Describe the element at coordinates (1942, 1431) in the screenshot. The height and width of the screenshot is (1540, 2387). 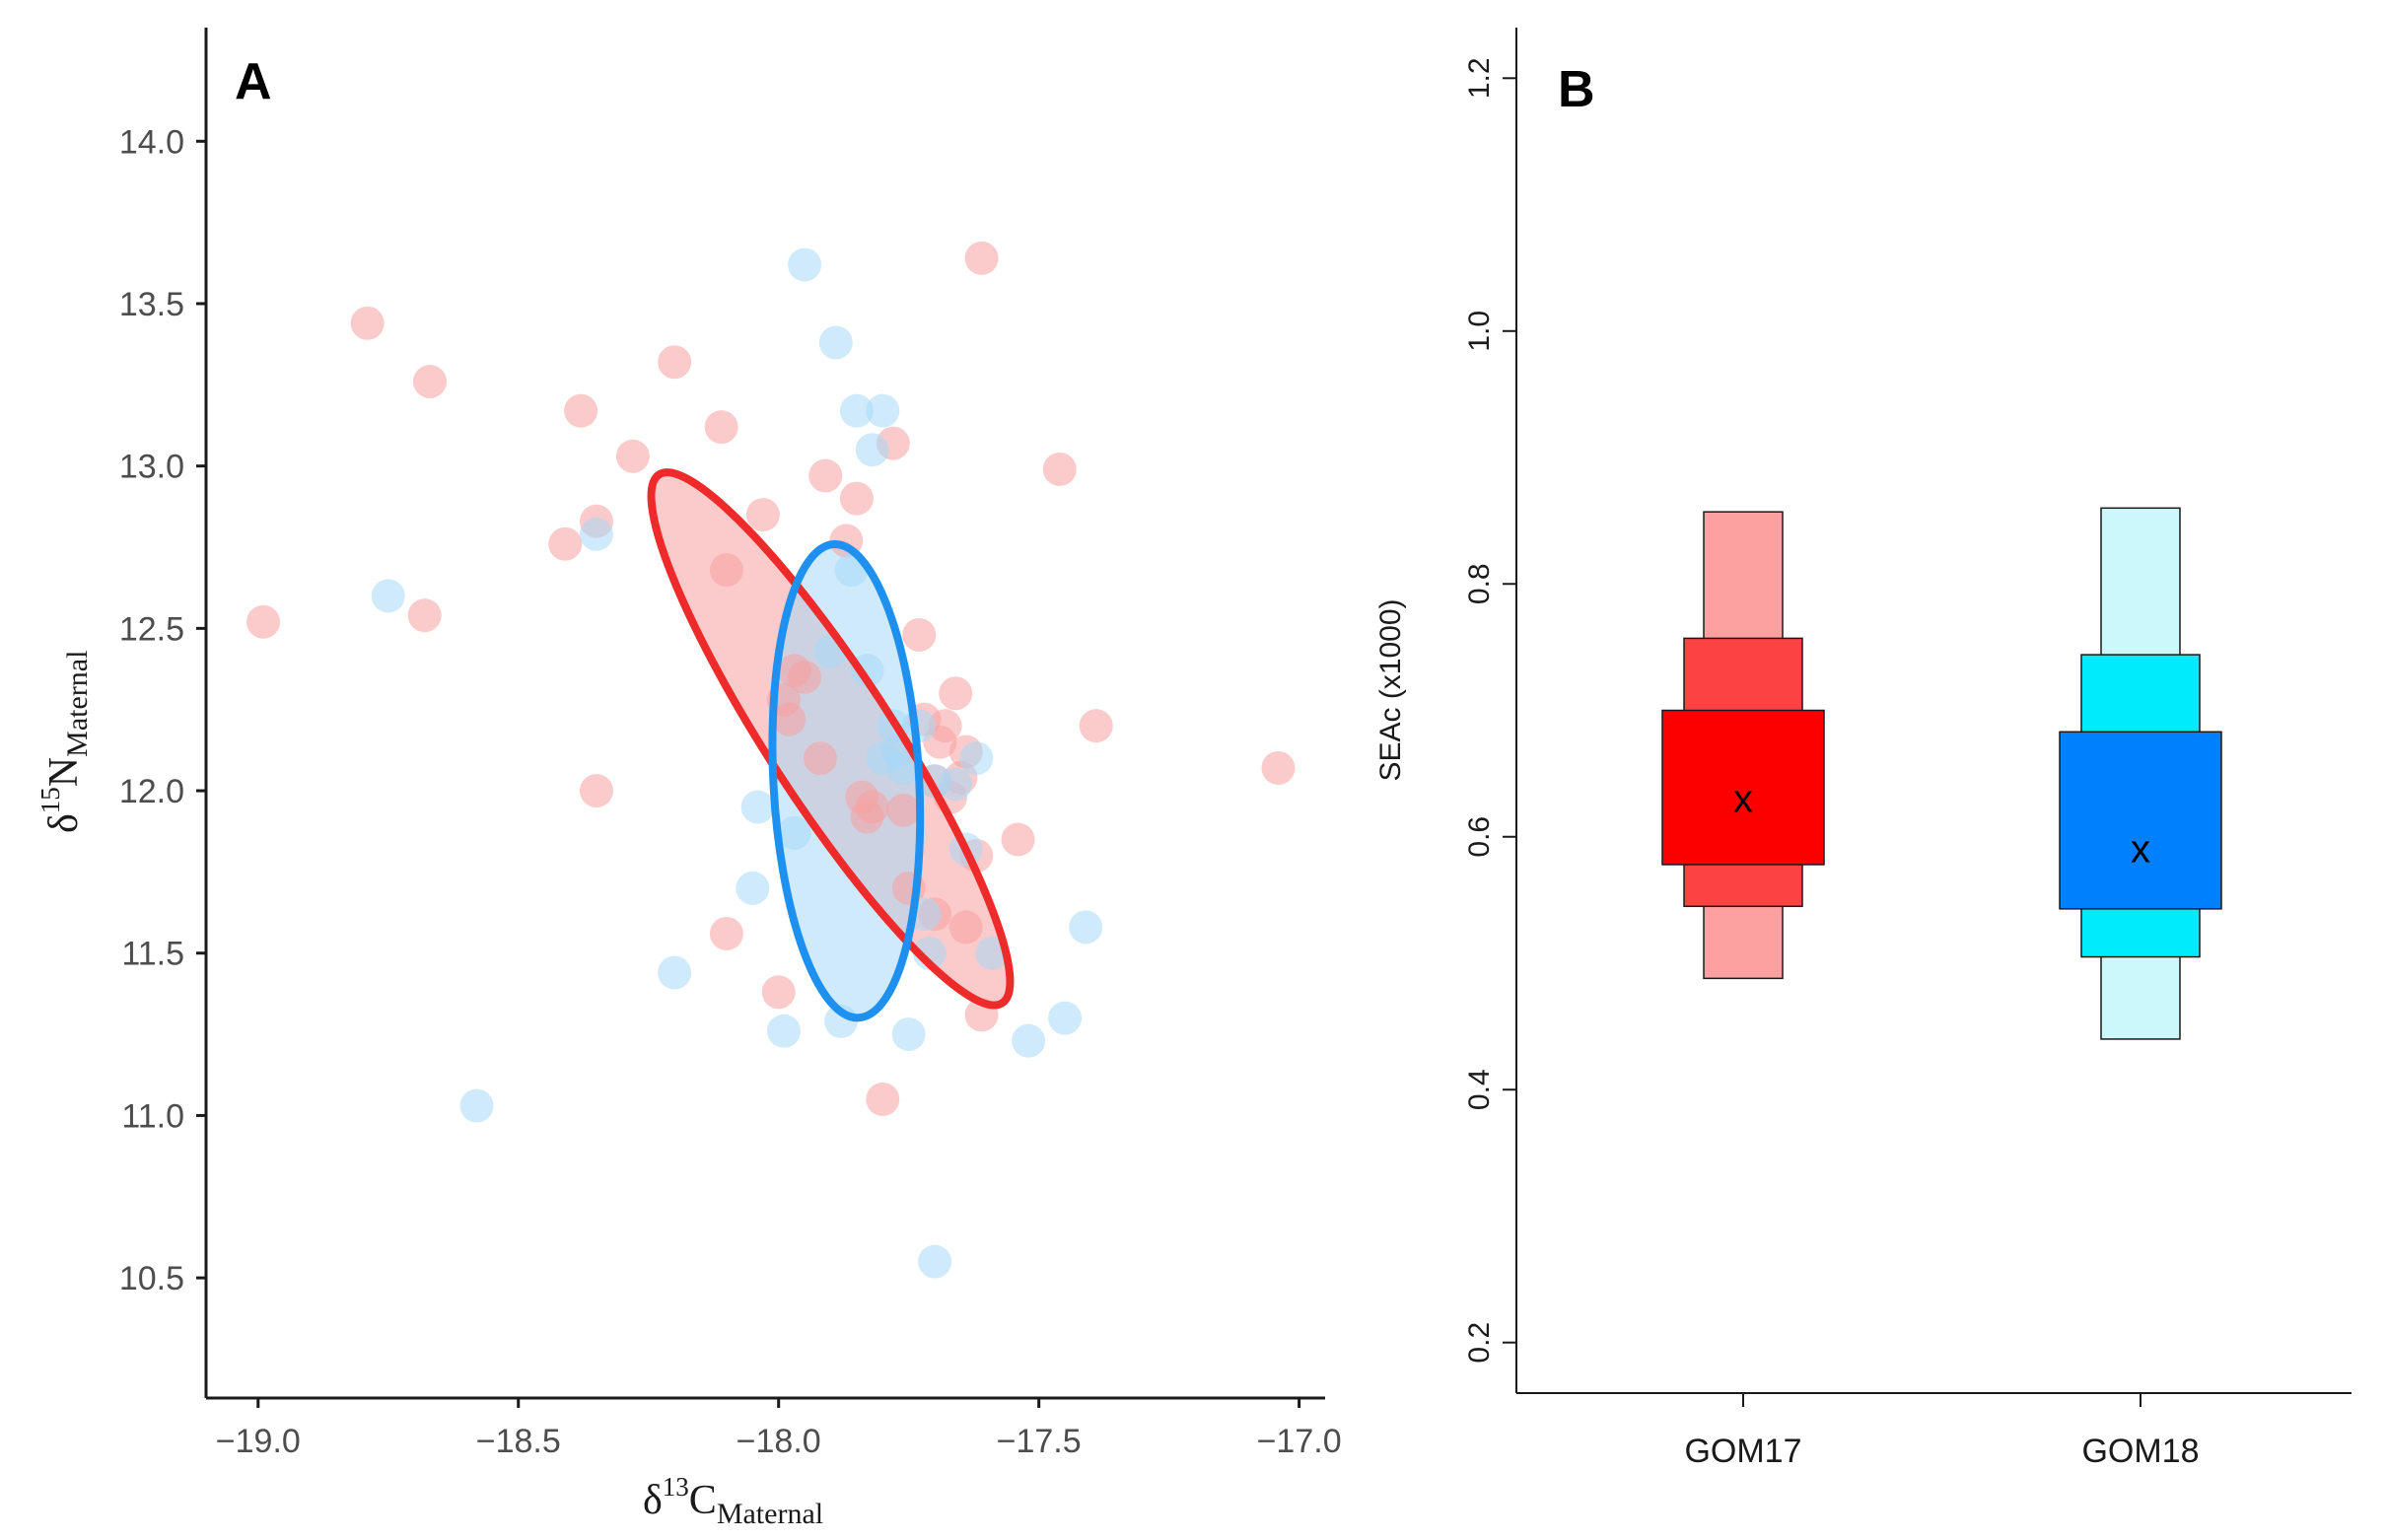
I see `panel-b-x-ticks: GOM17 GOM18` at that location.